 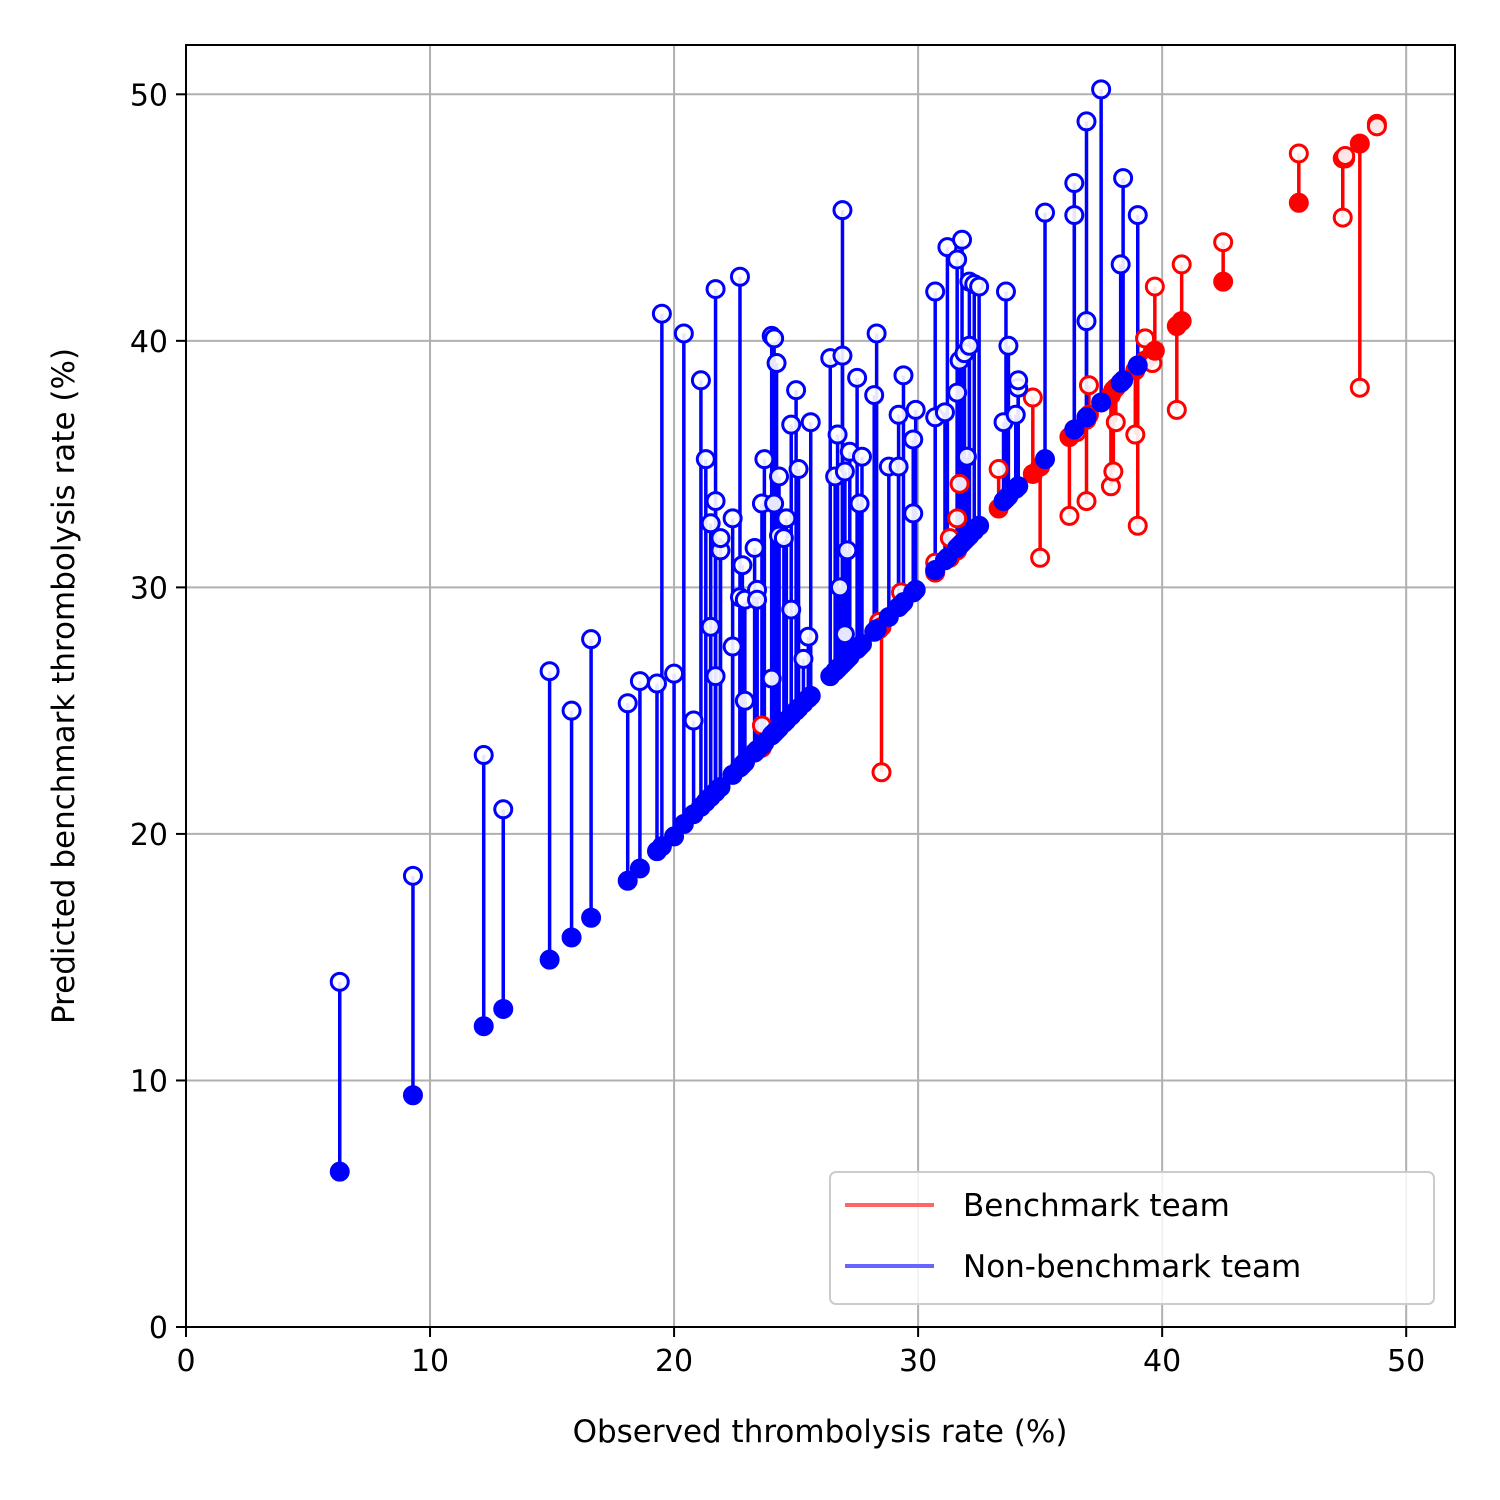 I want to click on y-tick-label: 20, so click(x=149, y=835).